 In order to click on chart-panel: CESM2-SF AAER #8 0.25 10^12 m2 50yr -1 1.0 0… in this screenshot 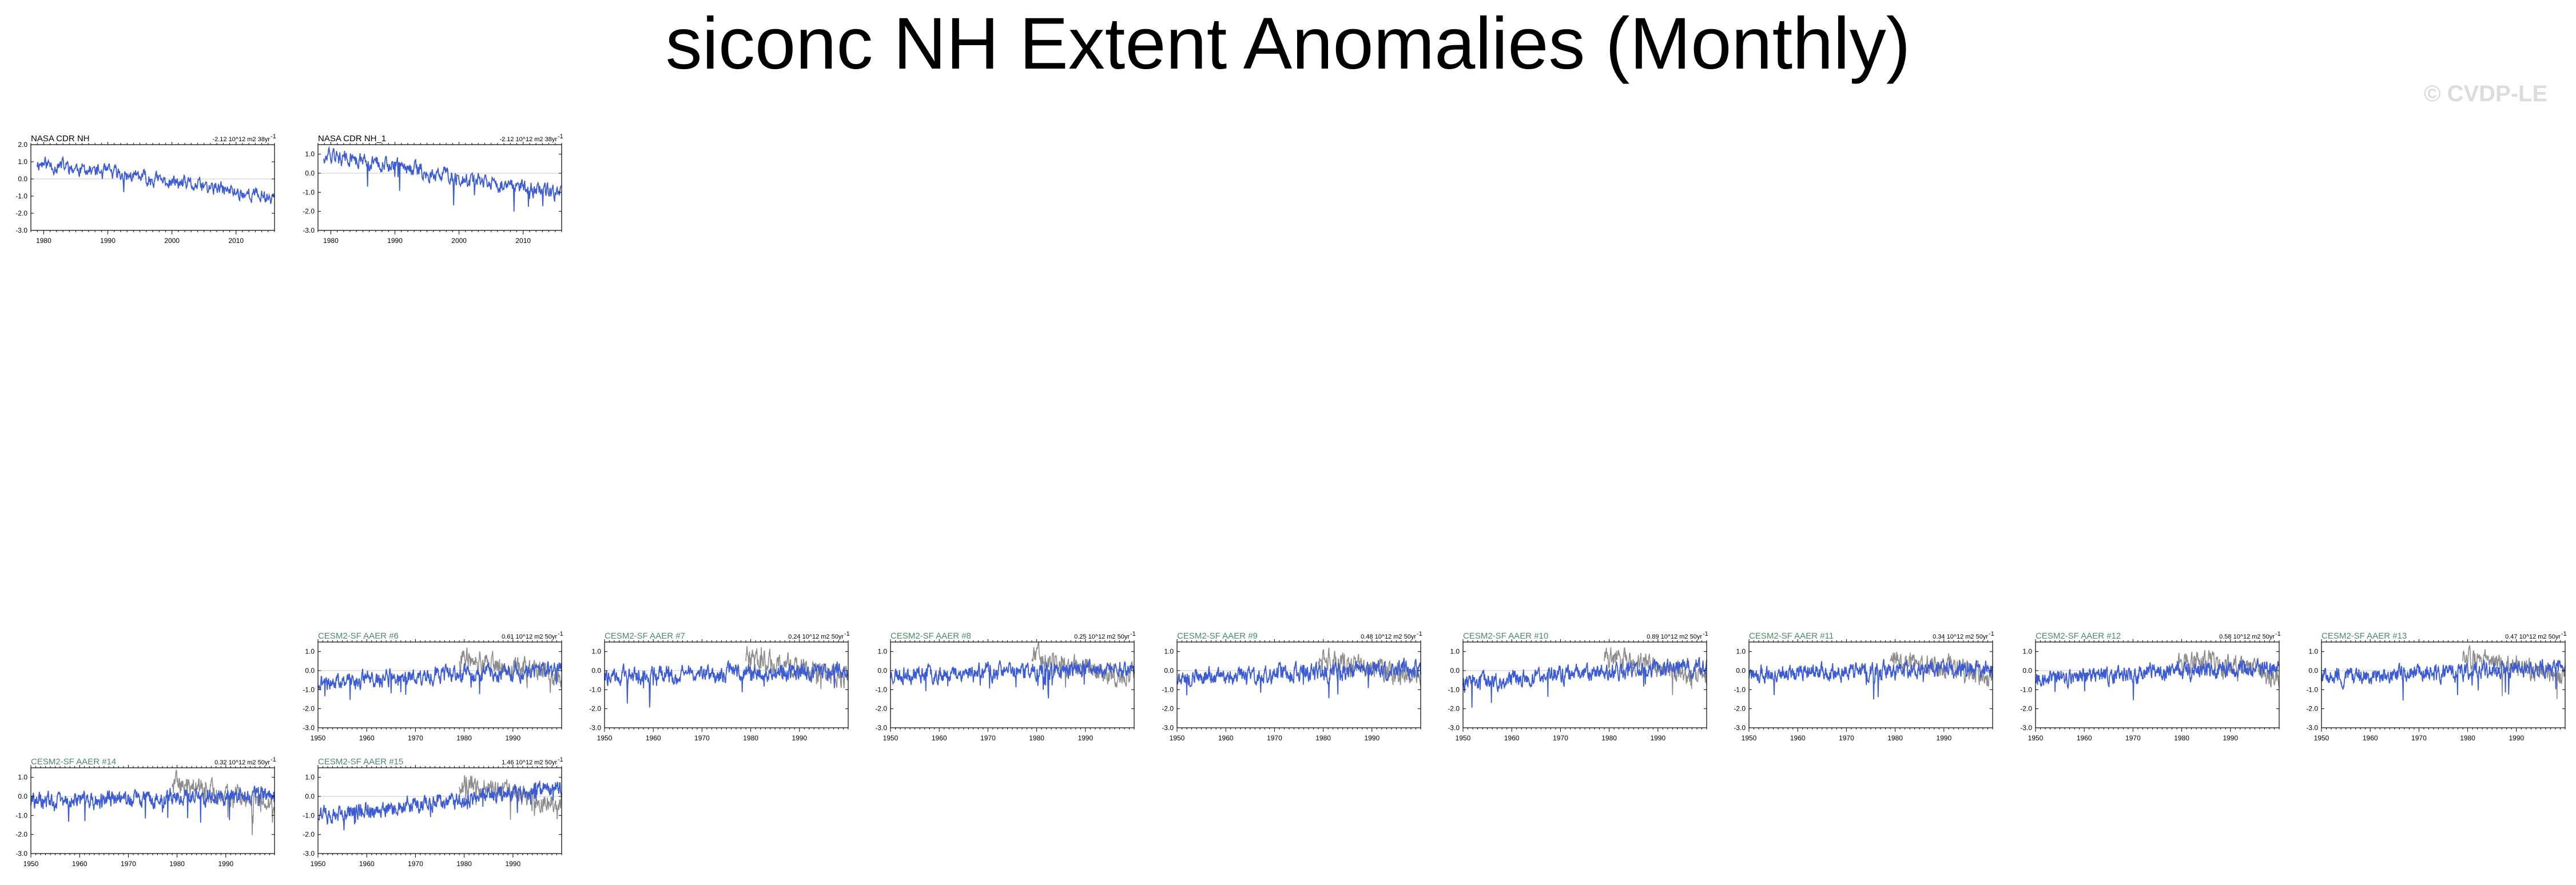, I will do `click(1006, 686)`.